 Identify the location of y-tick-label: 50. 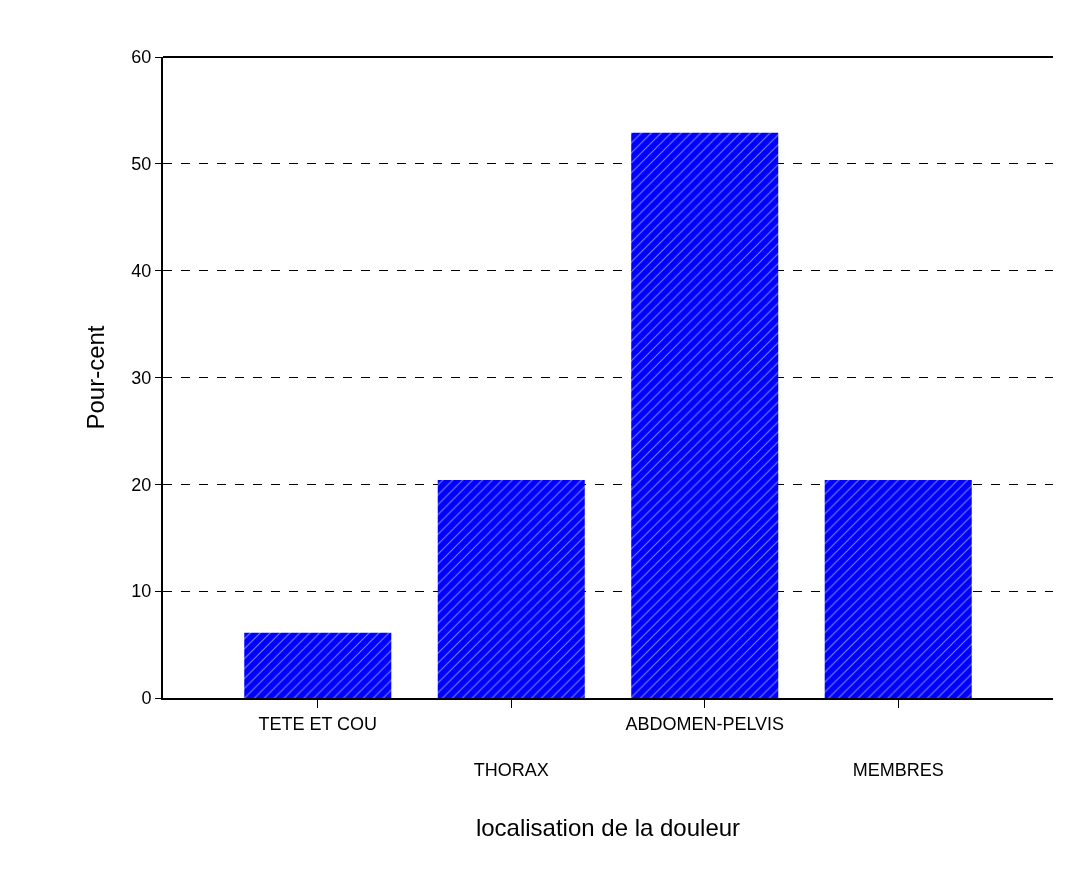
(141, 164).